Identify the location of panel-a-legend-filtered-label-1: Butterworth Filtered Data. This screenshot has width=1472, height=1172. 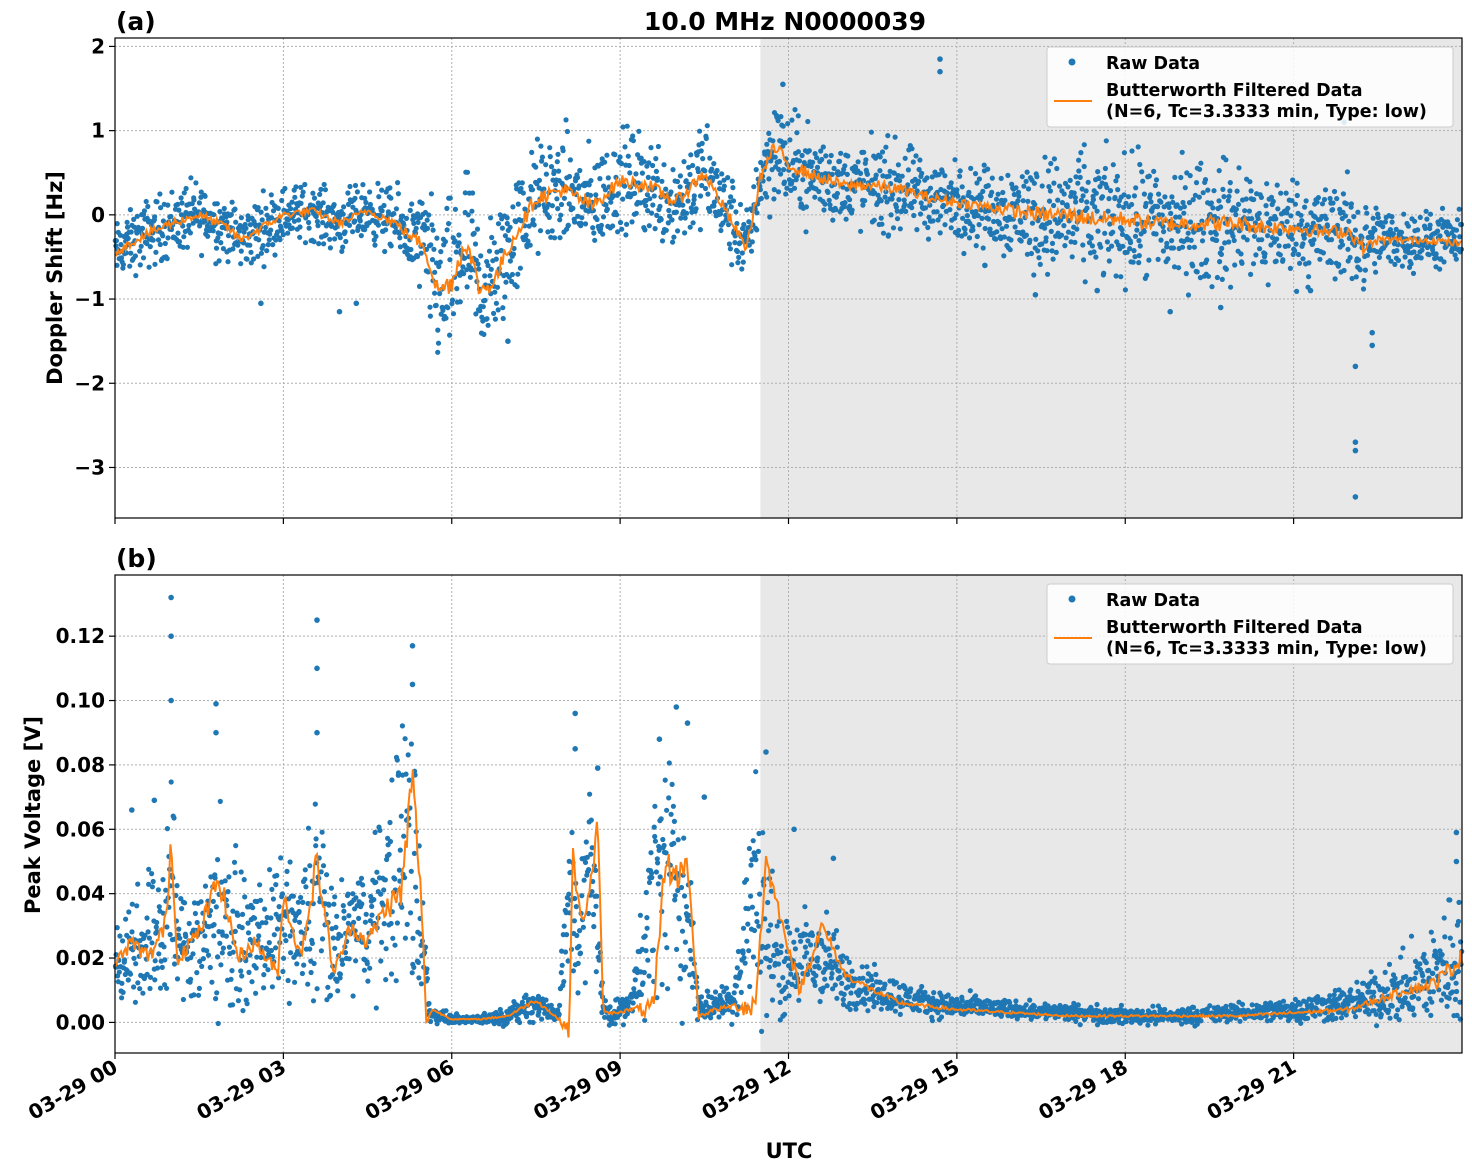
(1234, 91).